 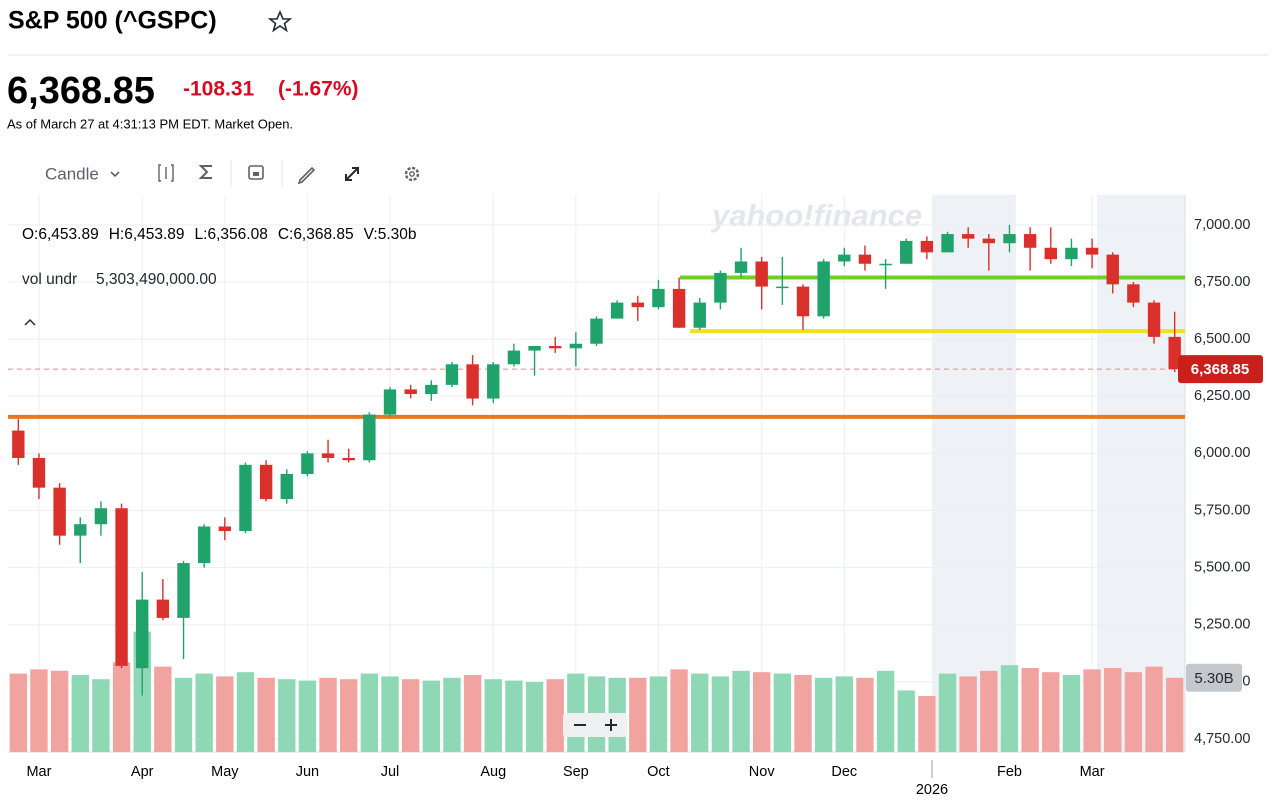 I want to click on price-change: -108.31, so click(x=219, y=89).